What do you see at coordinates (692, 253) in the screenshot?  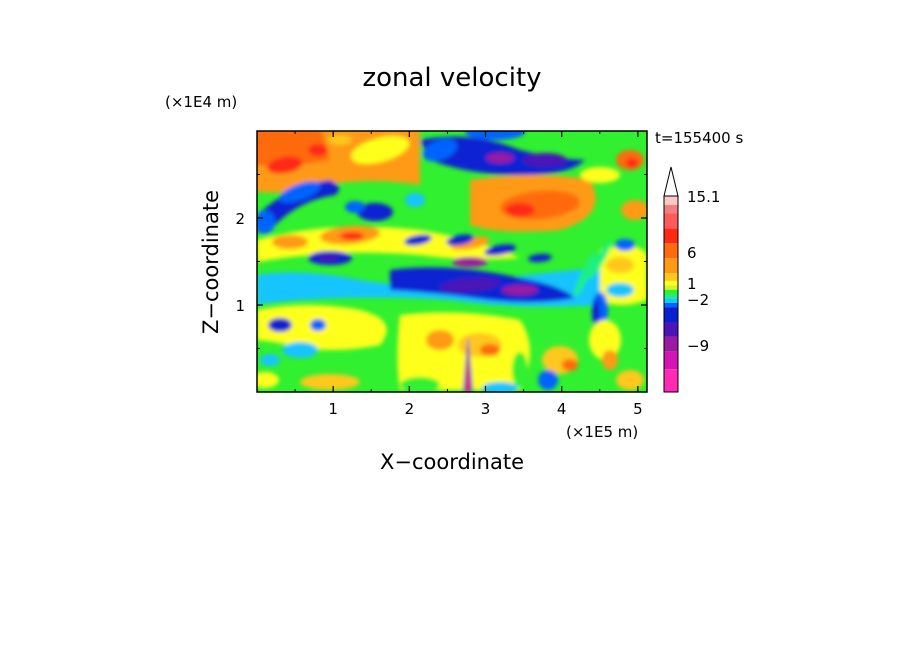 I see `colorbar-label: 6` at bounding box center [692, 253].